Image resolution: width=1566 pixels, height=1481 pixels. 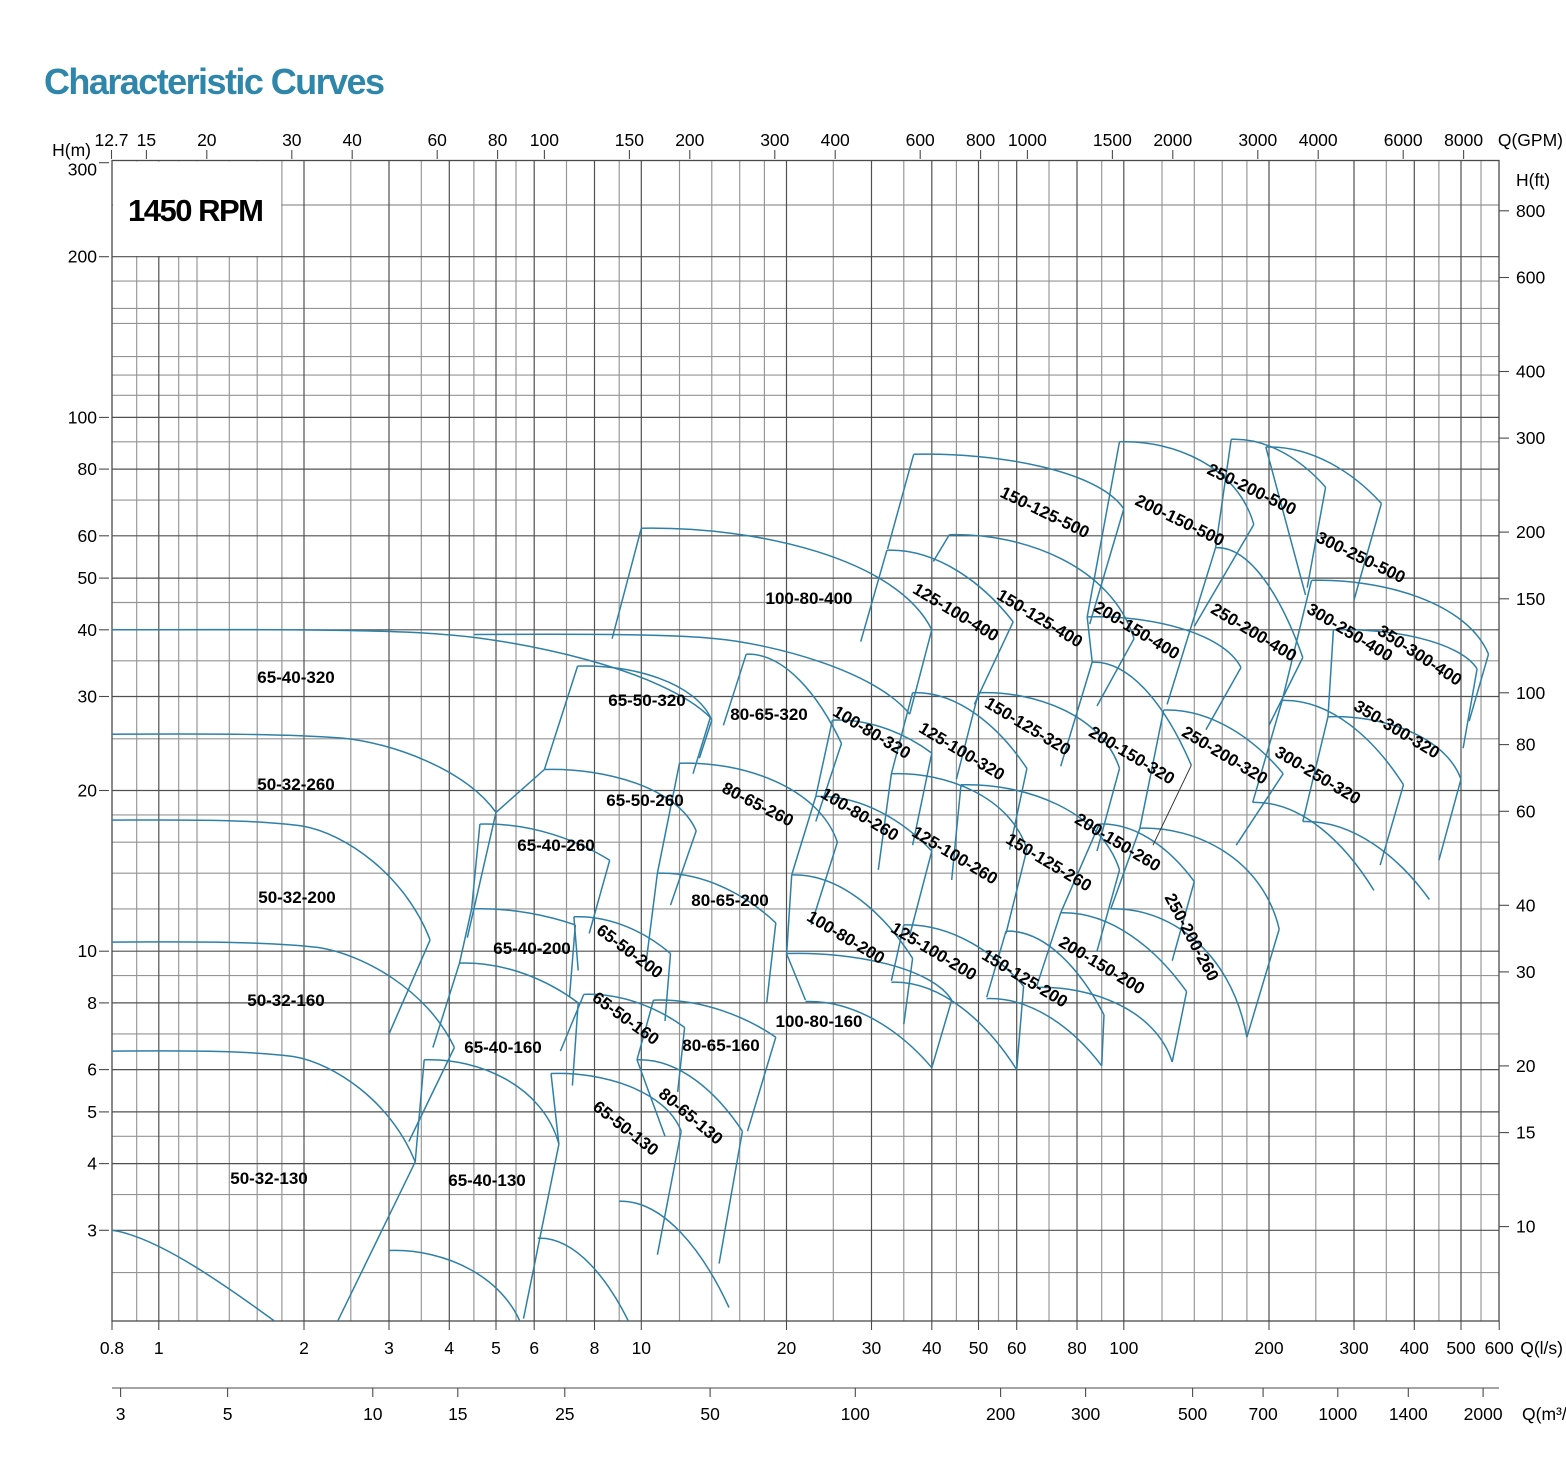 What do you see at coordinates (647, 700) in the screenshot?
I see `svg-text: 65-50-320` at bounding box center [647, 700].